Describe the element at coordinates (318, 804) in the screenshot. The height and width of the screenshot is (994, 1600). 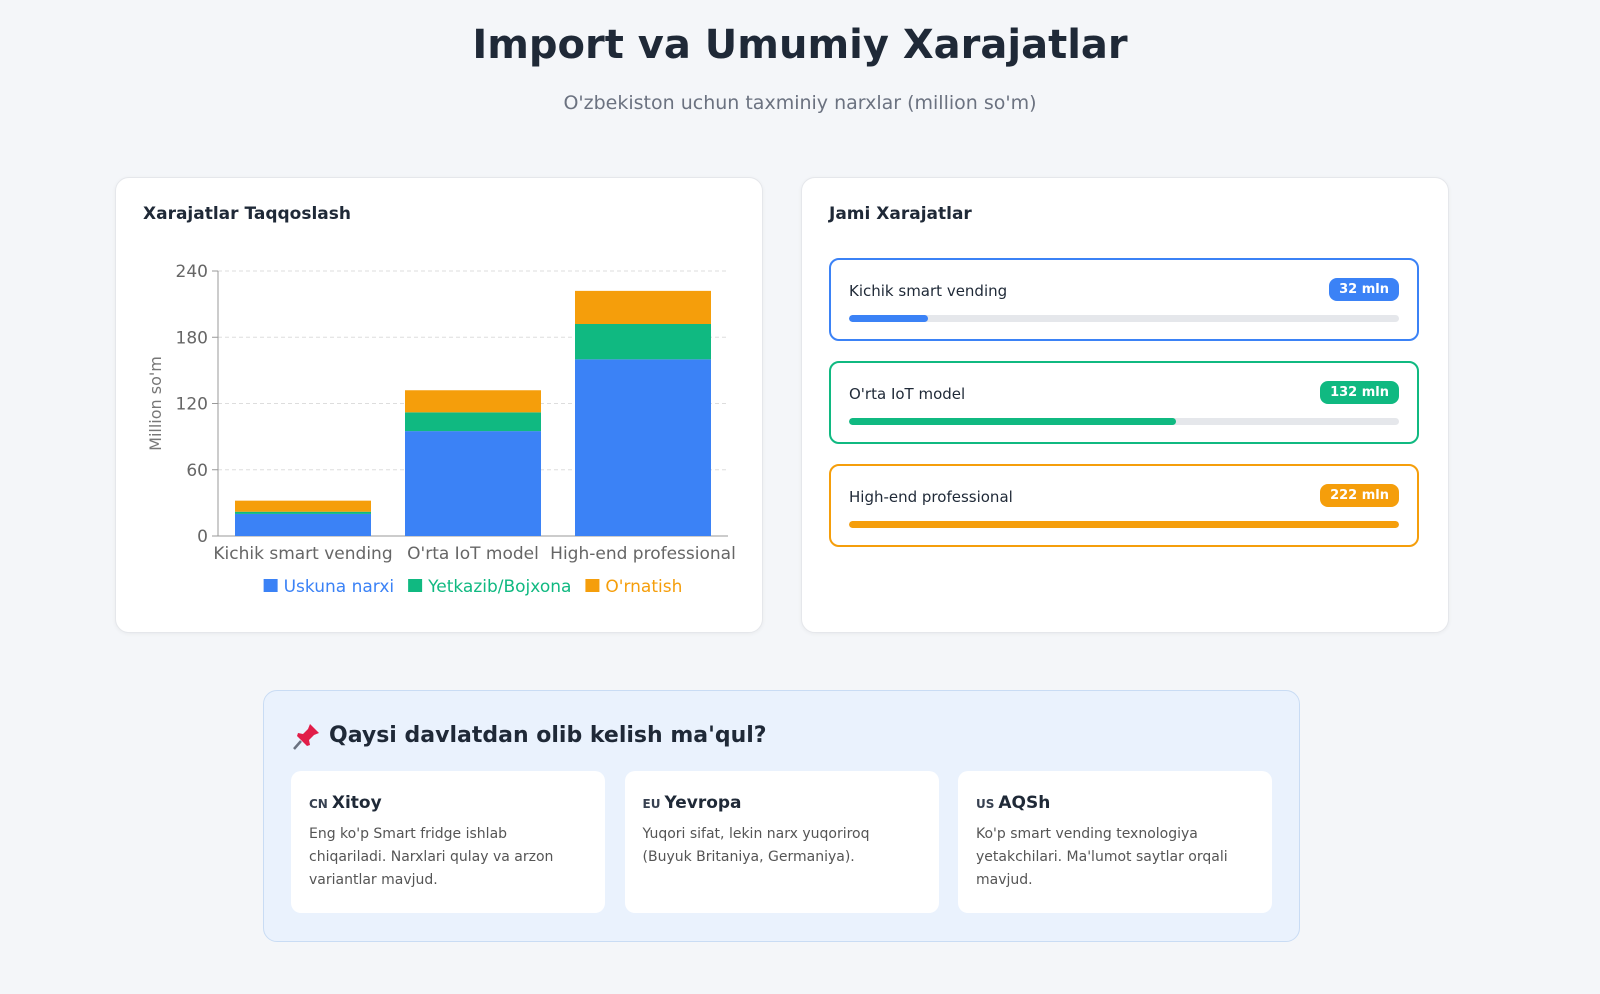
I see `country-code: CN` at that location.